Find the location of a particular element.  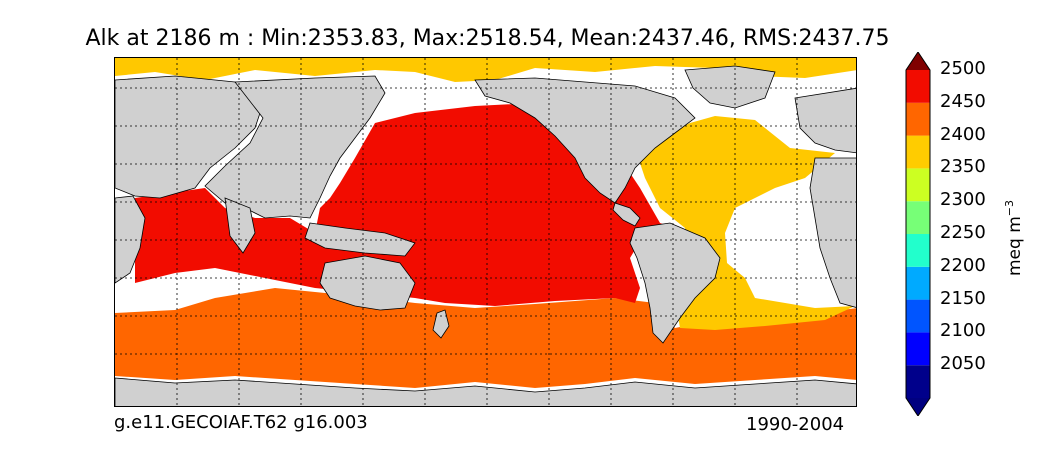

case-label: g.e11.GECOIAF.T62 g16.003 is located at coordinates (241, 422).